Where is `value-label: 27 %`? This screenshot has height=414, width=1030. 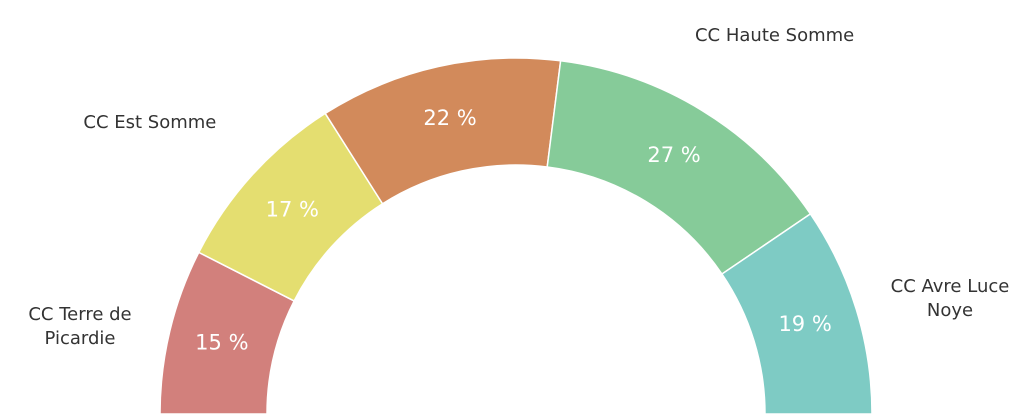 value-label: 27 % is located at coordinates (673, 155).